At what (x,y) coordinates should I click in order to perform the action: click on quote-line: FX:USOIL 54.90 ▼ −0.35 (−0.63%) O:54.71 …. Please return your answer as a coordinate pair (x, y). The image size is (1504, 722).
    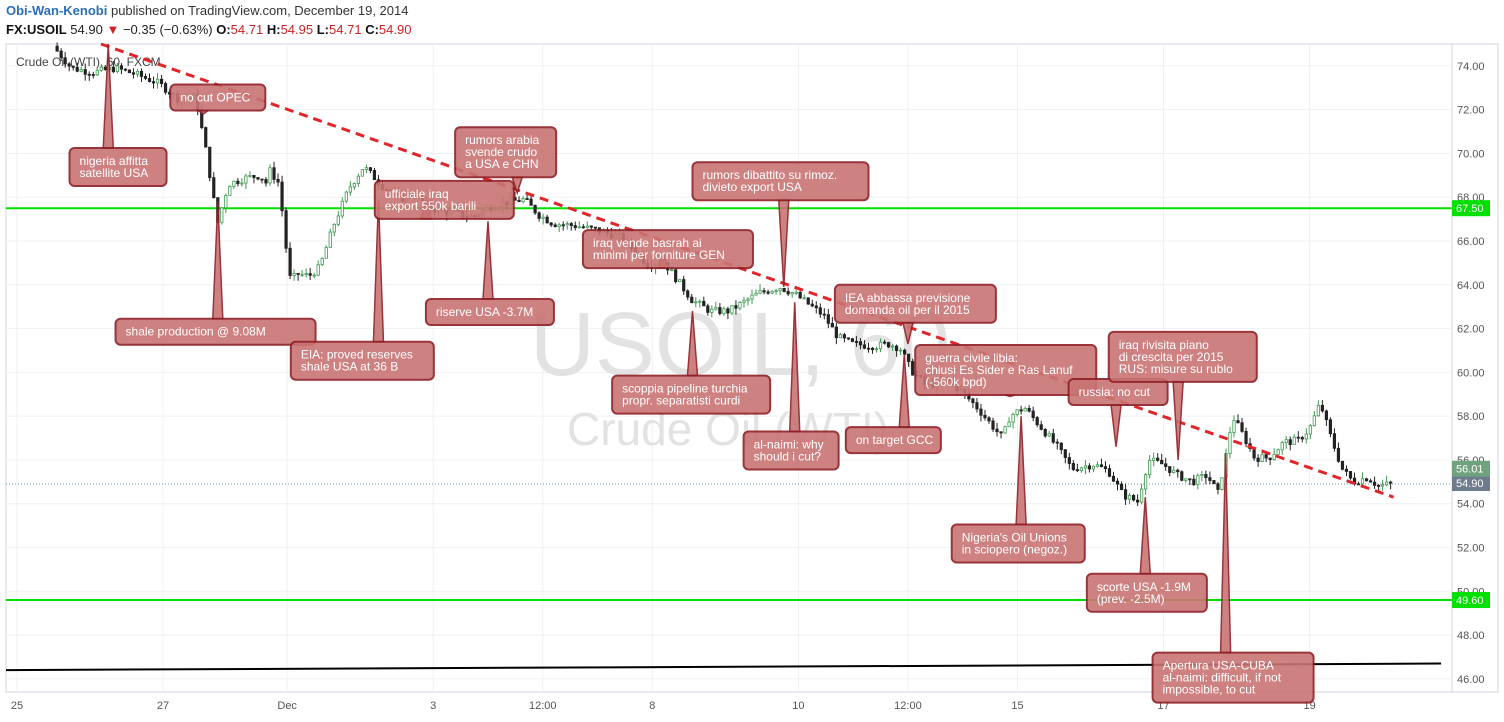
    Looking at the image, I should click on (208, 29).